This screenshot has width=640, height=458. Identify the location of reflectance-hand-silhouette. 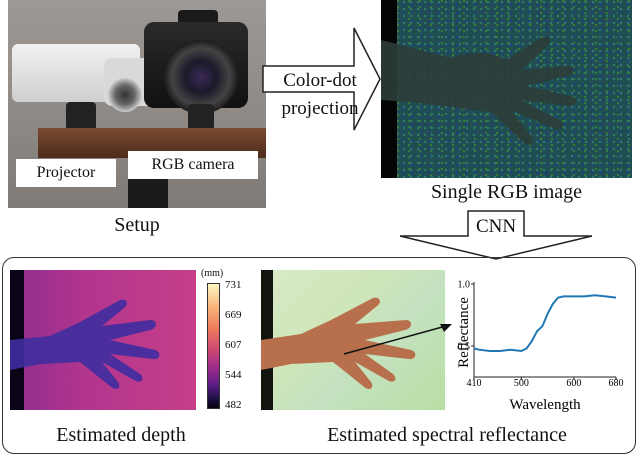
(338, 343).